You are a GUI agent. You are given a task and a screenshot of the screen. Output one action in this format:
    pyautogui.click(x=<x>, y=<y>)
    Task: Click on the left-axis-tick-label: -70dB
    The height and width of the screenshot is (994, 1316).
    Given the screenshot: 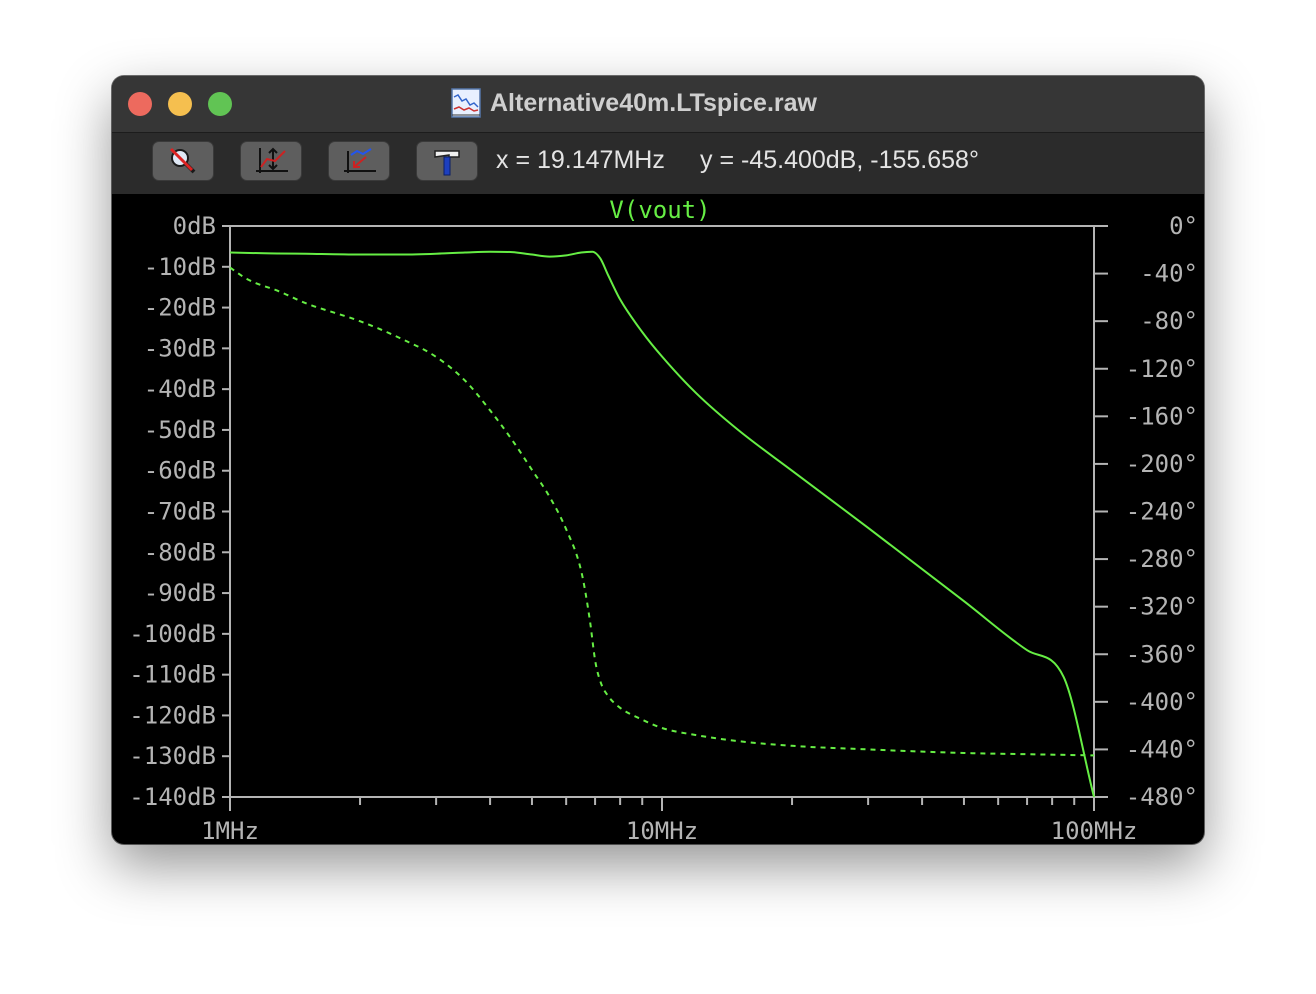 What is the action you would take?
    pyautogui.click(x=180, y=512)
    